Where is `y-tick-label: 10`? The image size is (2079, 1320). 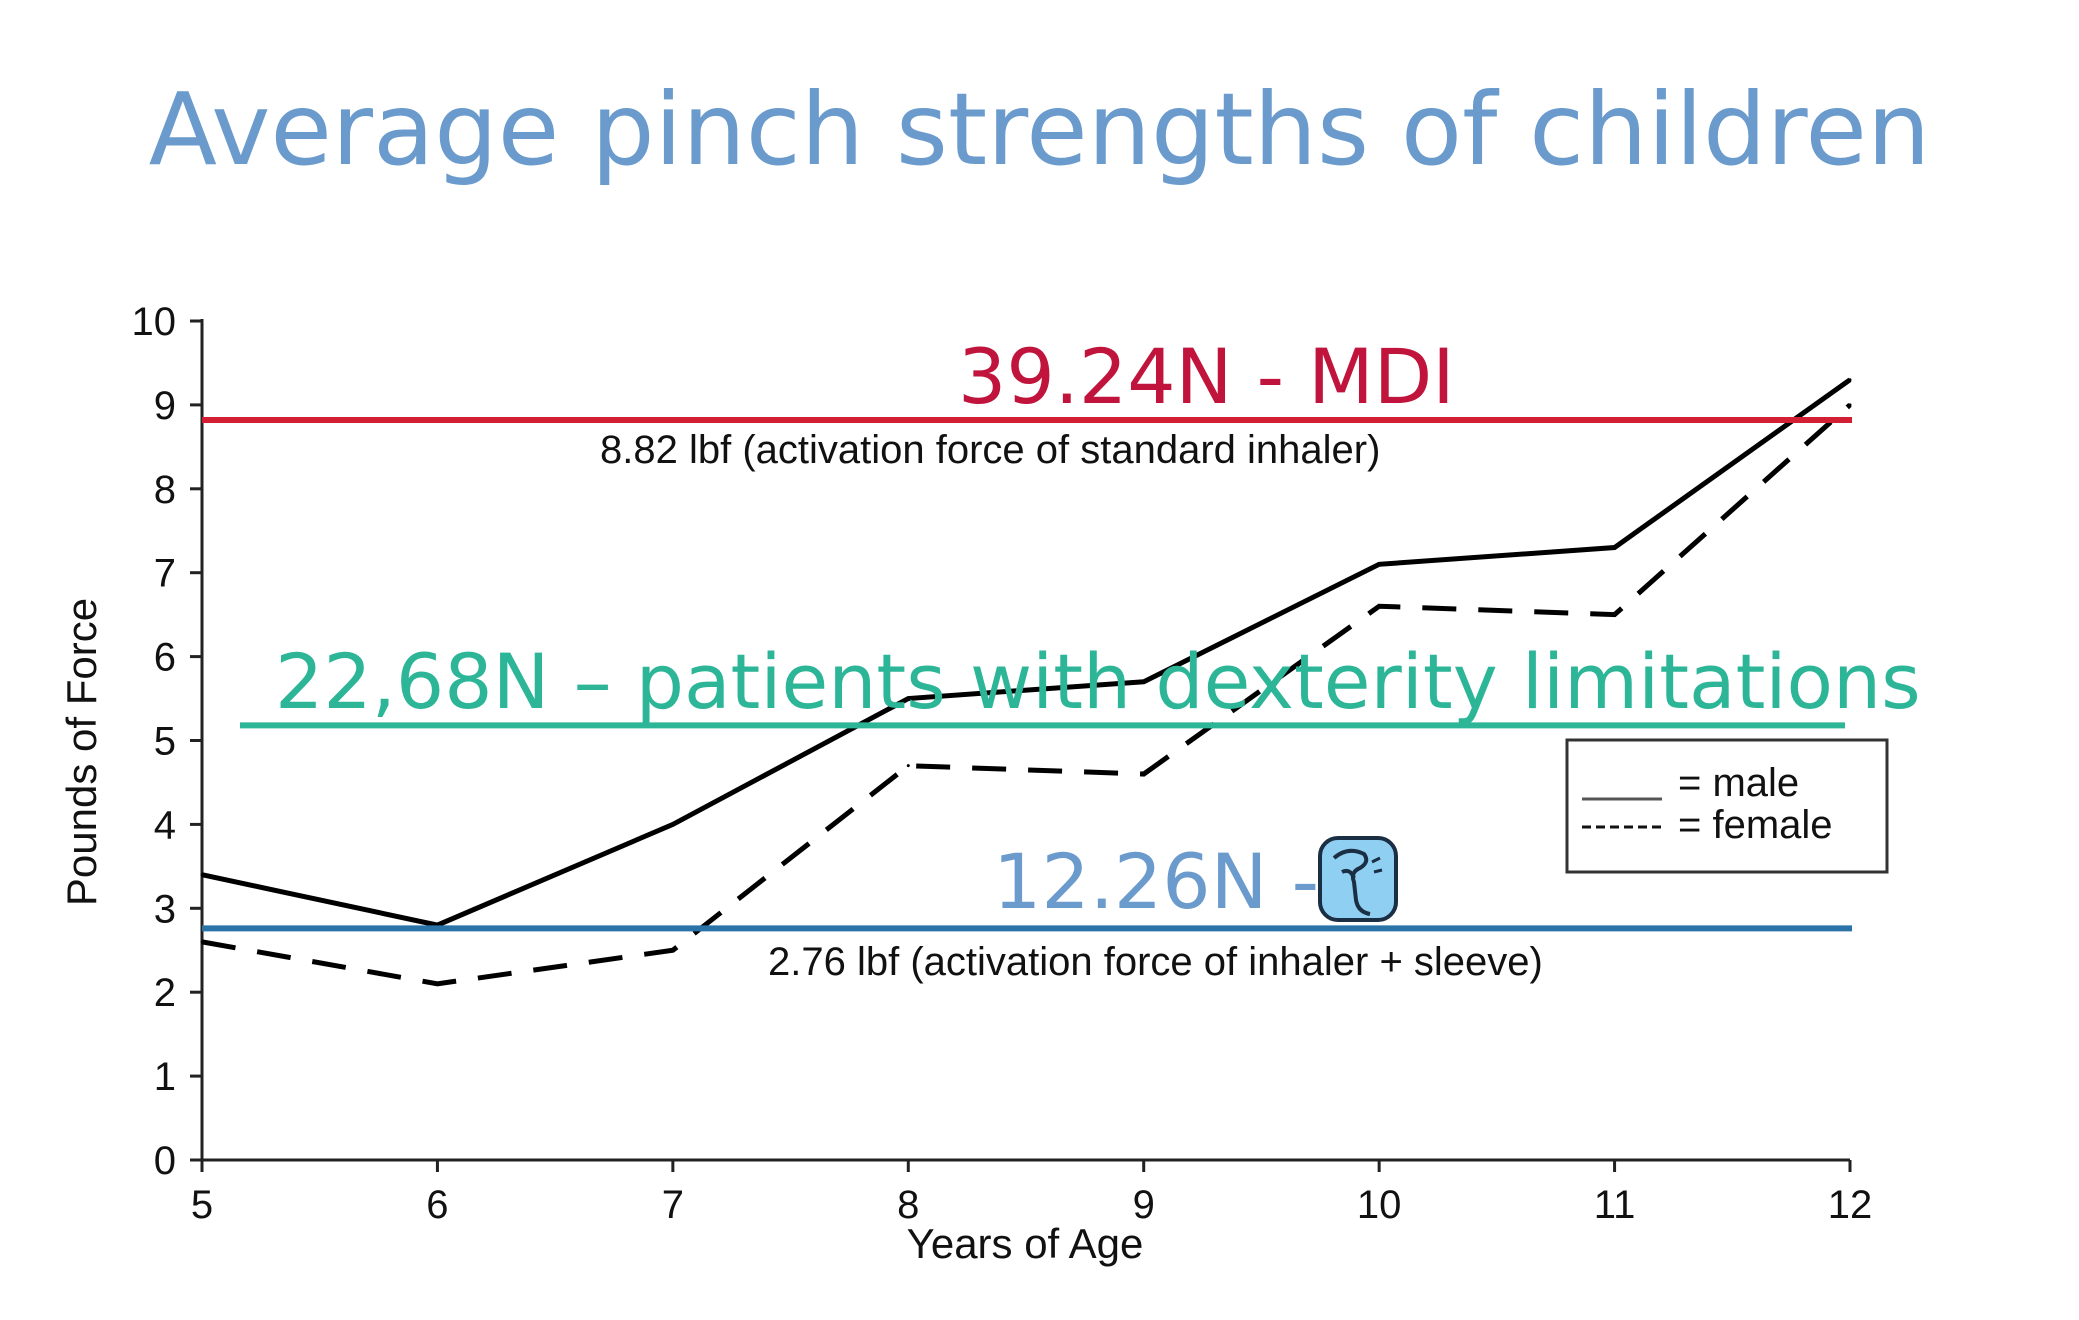 y-tick-label: 10 is located at coordinates (154, 322).